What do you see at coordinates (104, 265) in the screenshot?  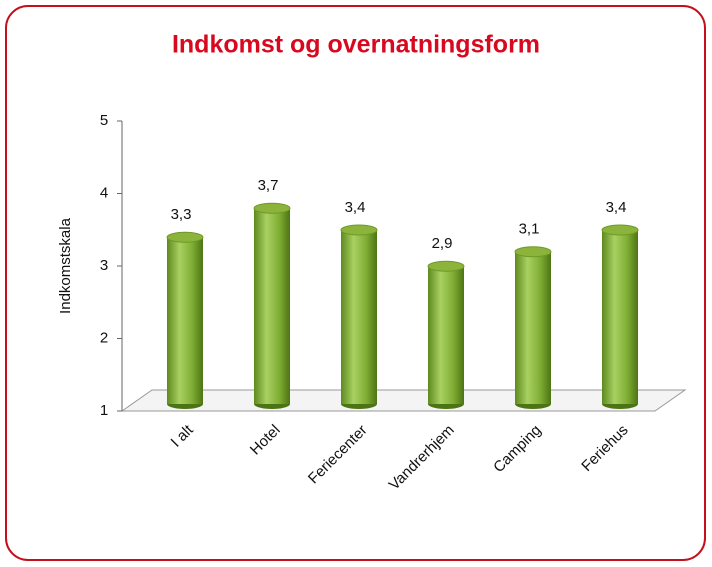 I see `y-tick-label: 3` at bounding box center [104, 265].